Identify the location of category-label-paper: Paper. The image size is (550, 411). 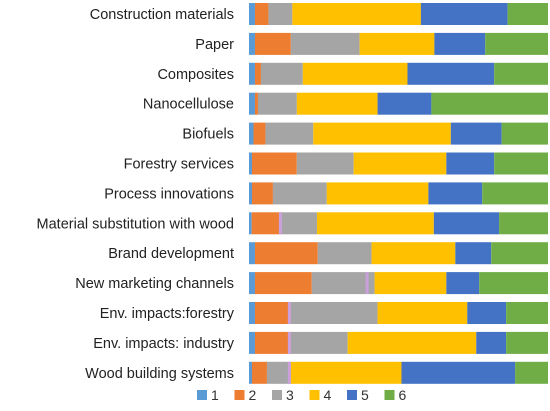
(214, 45).